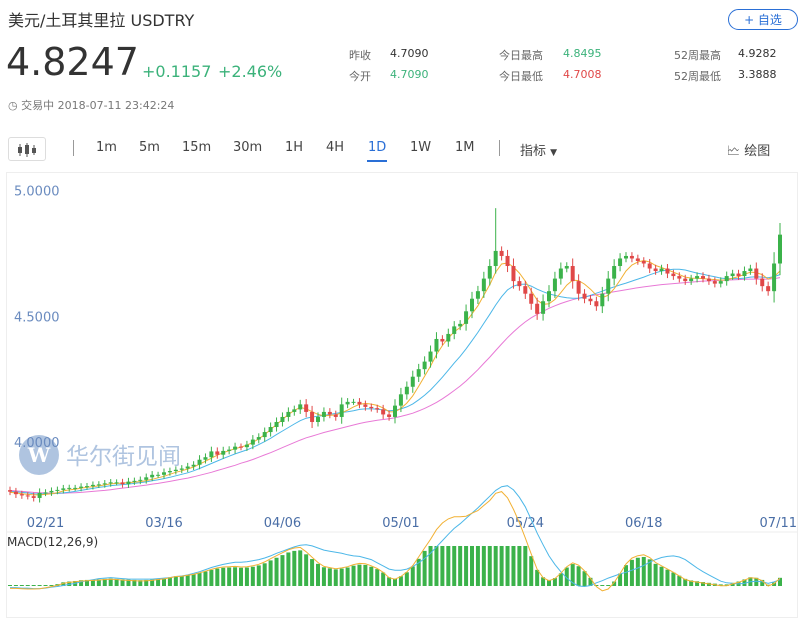 The width and height of the screenshot is (808, 627). What do you see at coordinates (197, 147) in the screenshot?
I see `interval-15m: 15m` at bounding box center [197, 147].